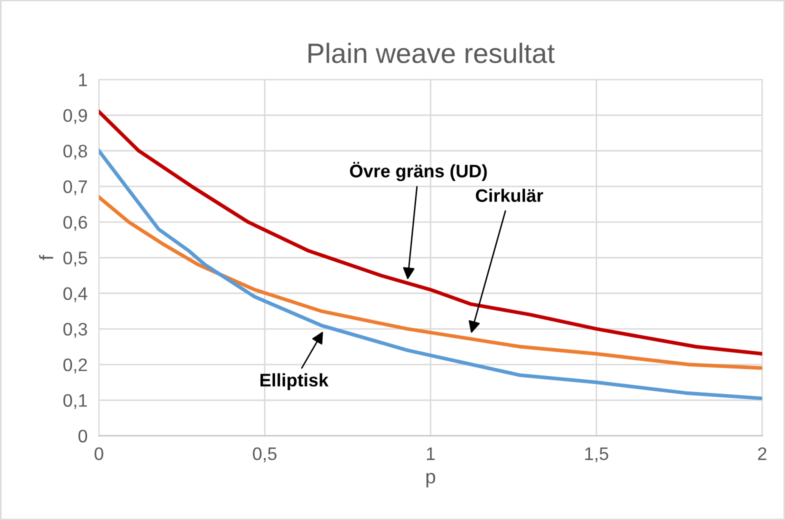 The height and width of the screenshot is (520, 785). I want to click on y-tick-label: 0,1, so click(75, 401).